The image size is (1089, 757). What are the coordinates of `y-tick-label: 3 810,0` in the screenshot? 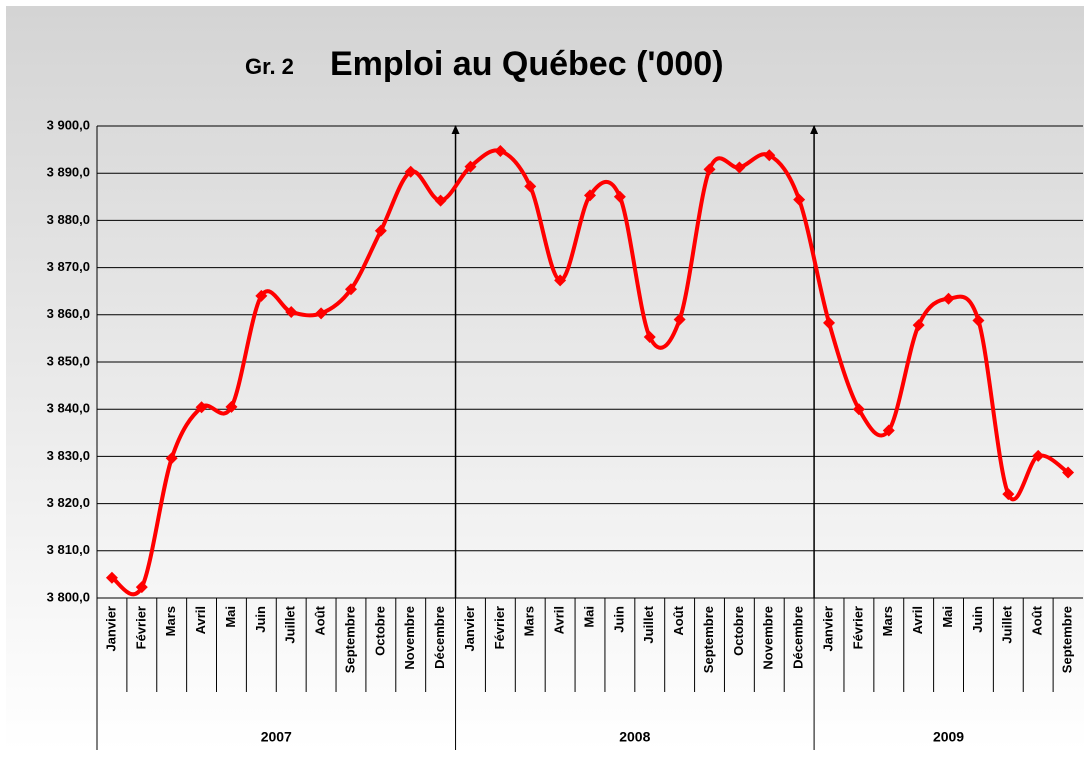 It's located at (68, 549).